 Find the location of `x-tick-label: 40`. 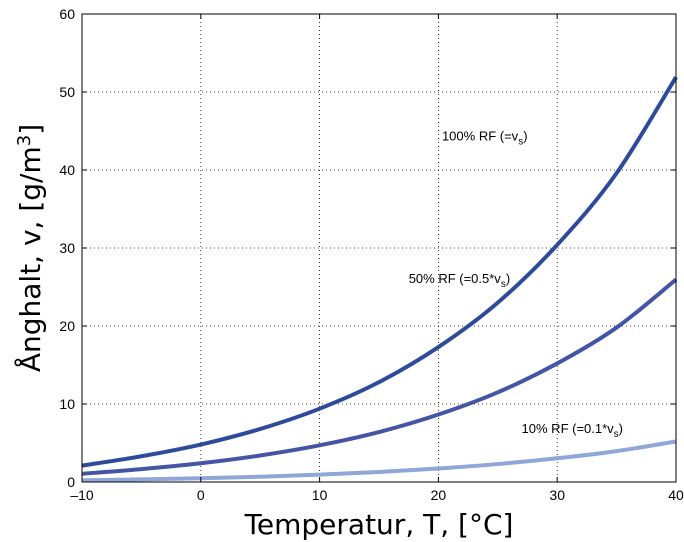

x-tick-label: 40 is located at coordinates (676, 495).